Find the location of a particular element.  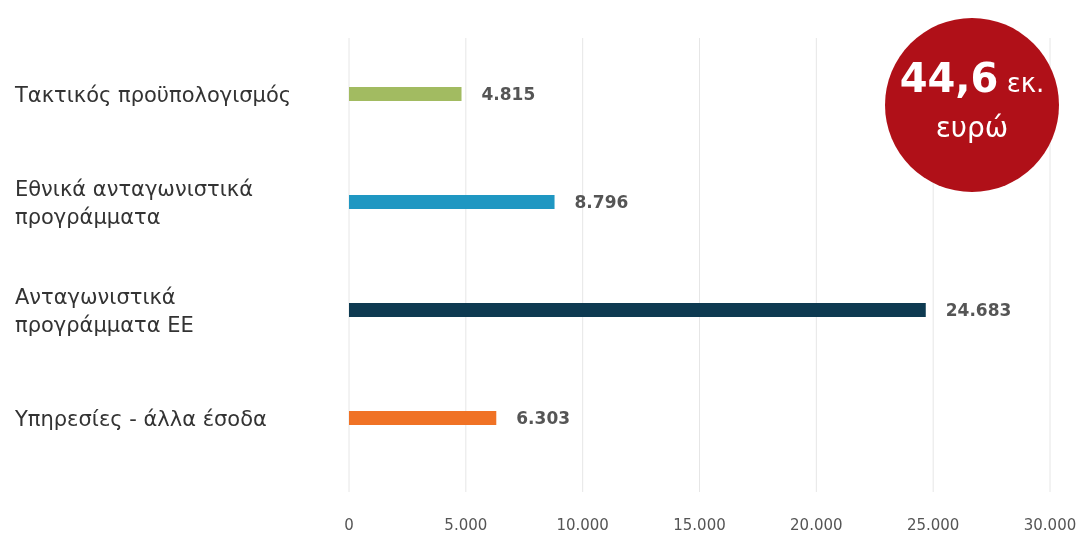

data-label: 6.303 is located at coordinates (543, 418).